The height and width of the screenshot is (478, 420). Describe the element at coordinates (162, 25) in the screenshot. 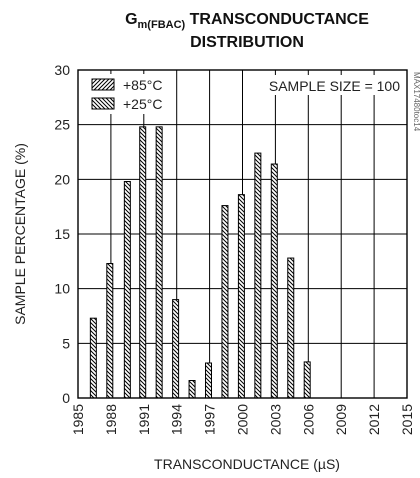

I see `title-subscript: m(FBAC)` at that location.